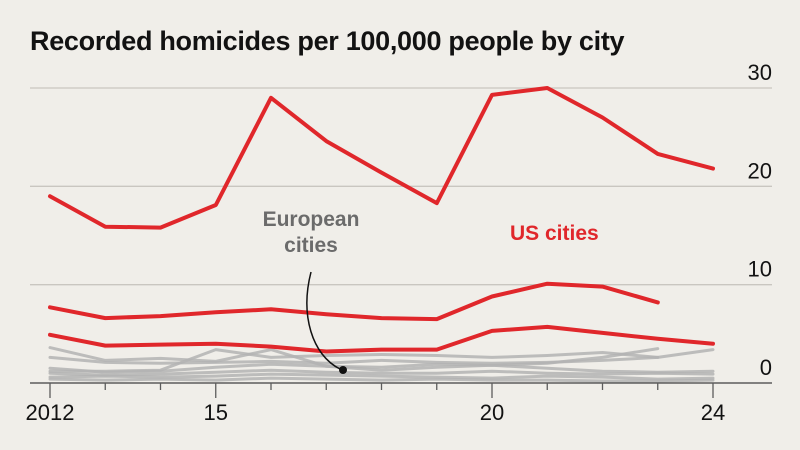  I want to click on y-tick-label-30: 30, so click(760, 72).